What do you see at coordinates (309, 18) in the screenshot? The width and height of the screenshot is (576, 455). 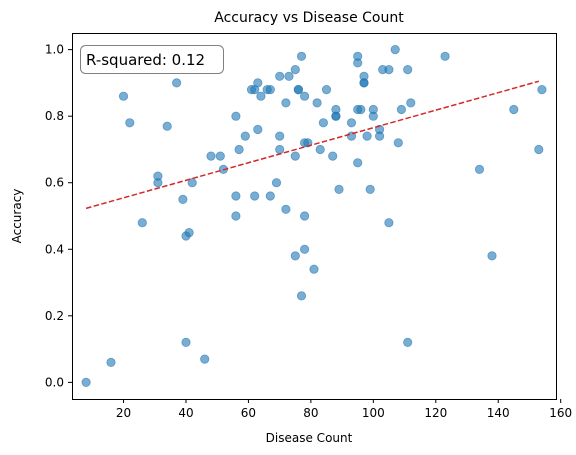 I see `chart-title: Accuracy vs Disease Count` at bounding box center [309, 18].